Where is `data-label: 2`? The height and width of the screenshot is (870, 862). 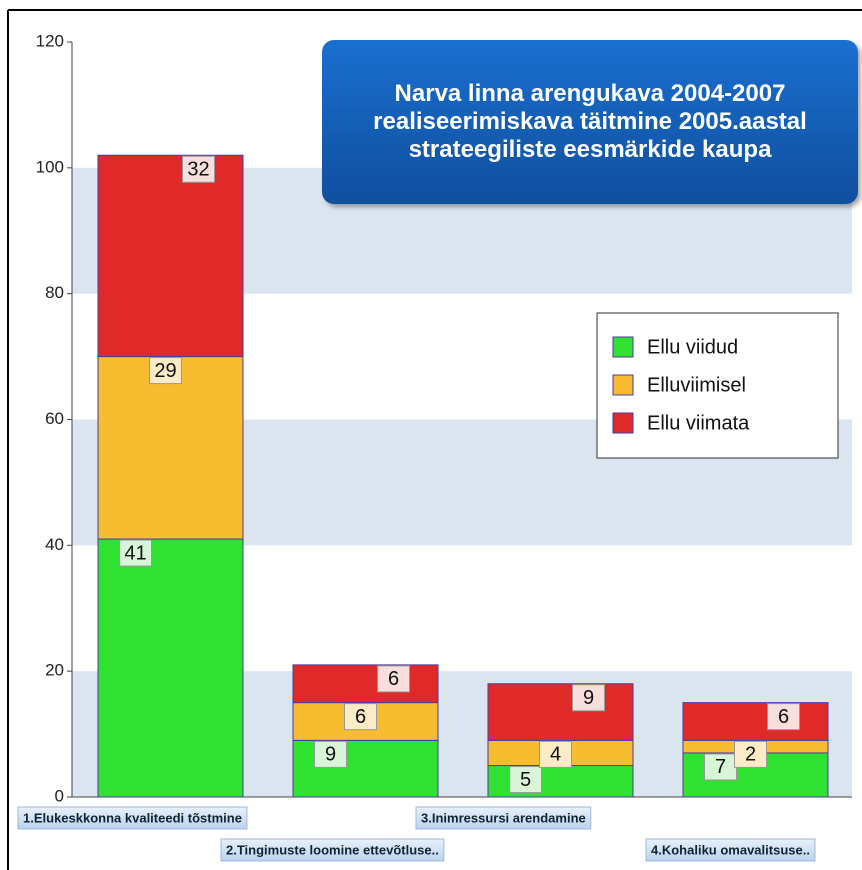 data-label: 2 is located at coordinates (750, 755).